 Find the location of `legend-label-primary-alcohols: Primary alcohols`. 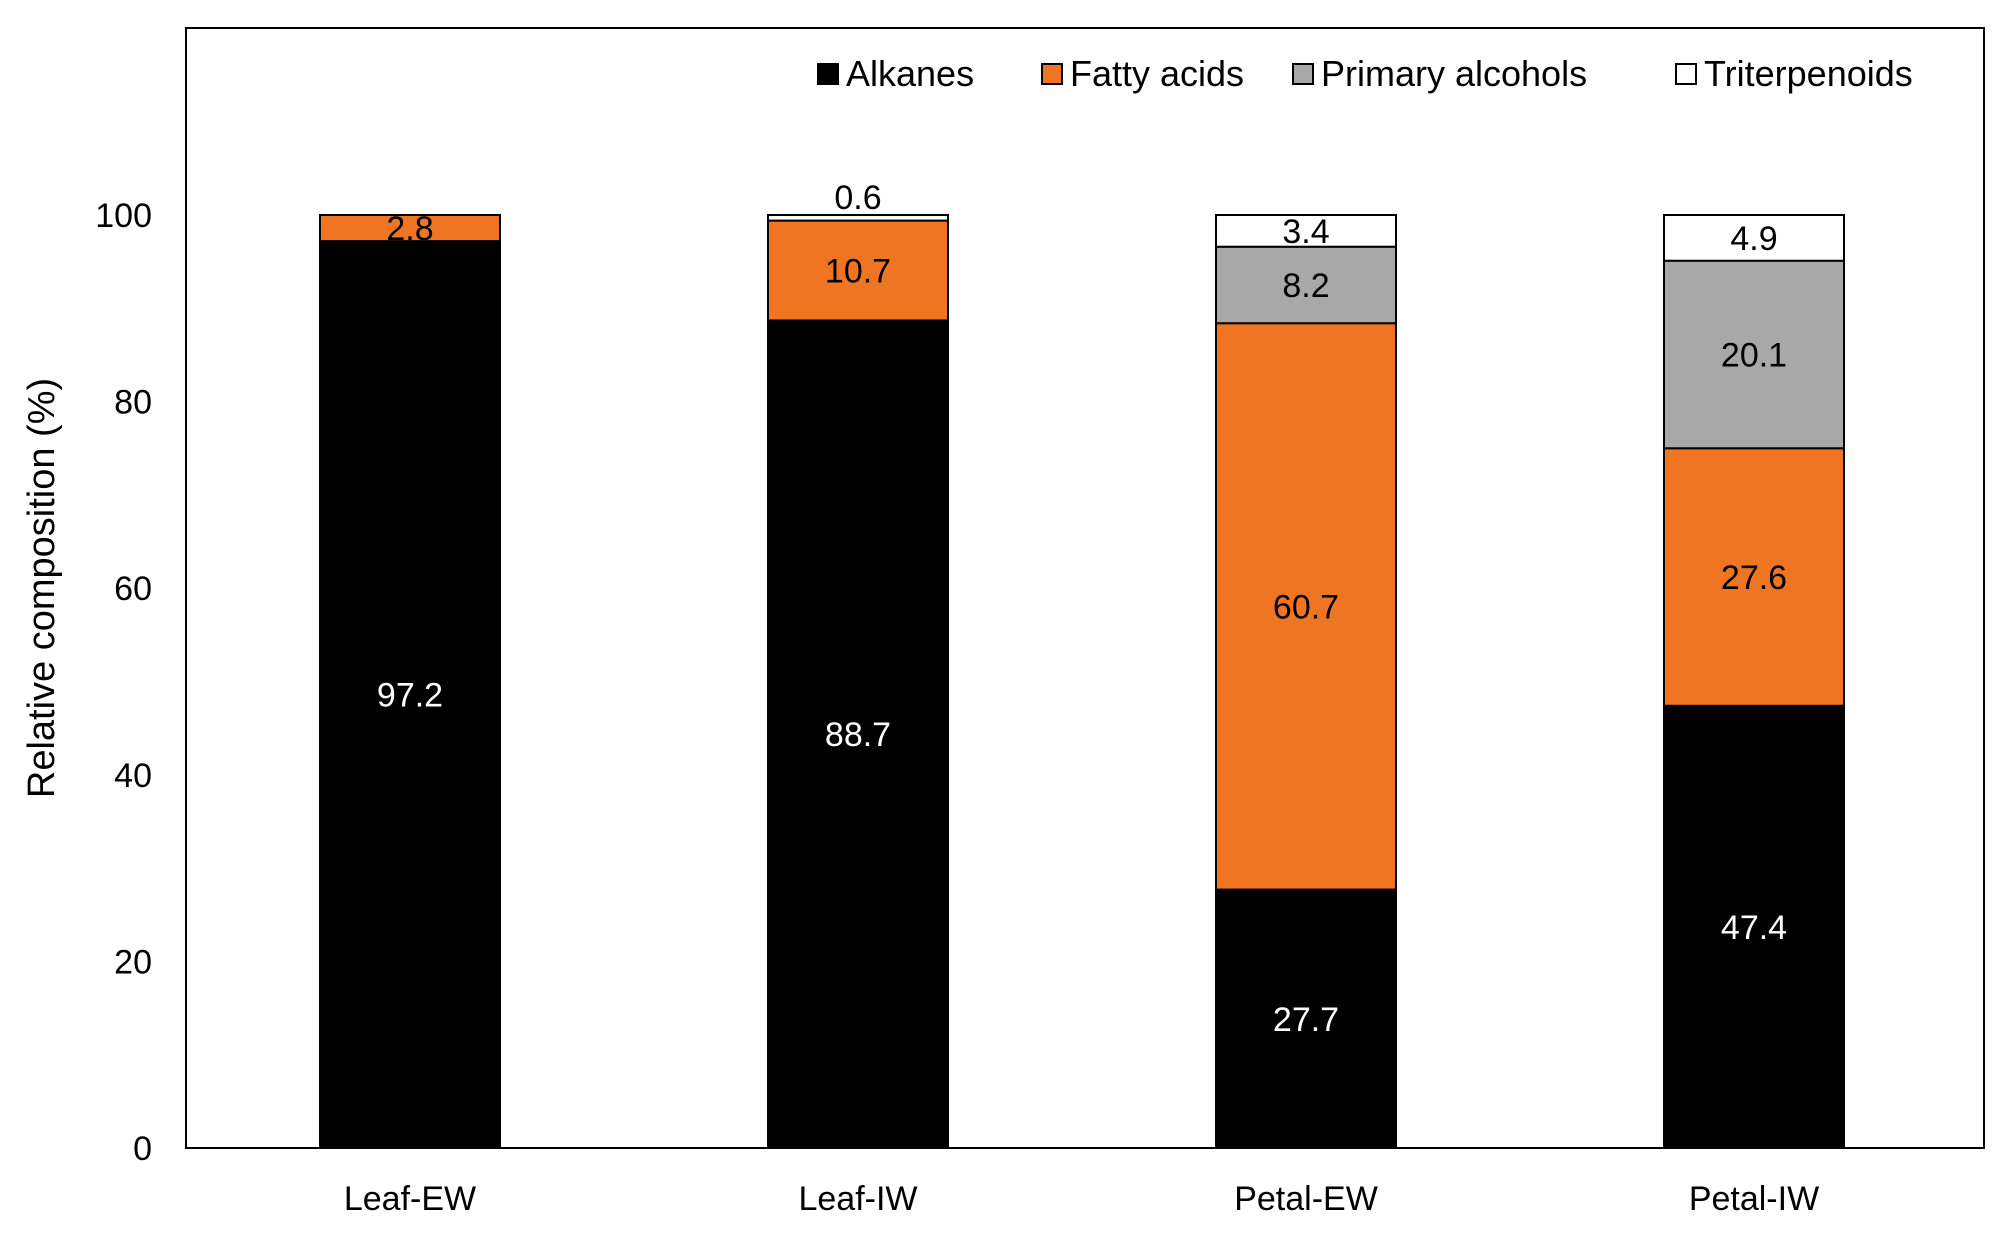

legend-label-primary-alcohols: Primary alcohols is located at coordinates (1454, 73).